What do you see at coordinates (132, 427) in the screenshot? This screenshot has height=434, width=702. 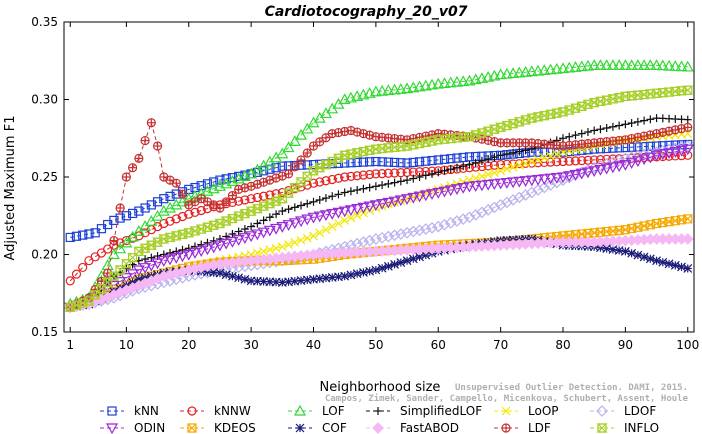 I see `legend-item-odin: ODIN` at bounding box center [132, 427].